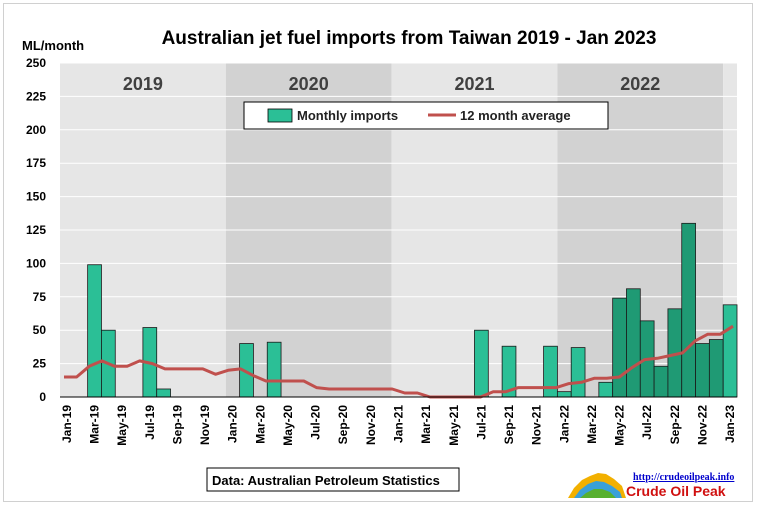 The height and width of the screenshot is (507, 758). What do you see at coordinates (371, 425) in the screenshot?
I see `x-tick-Nov-20: Nov-20` at bounding box center [371, 425].